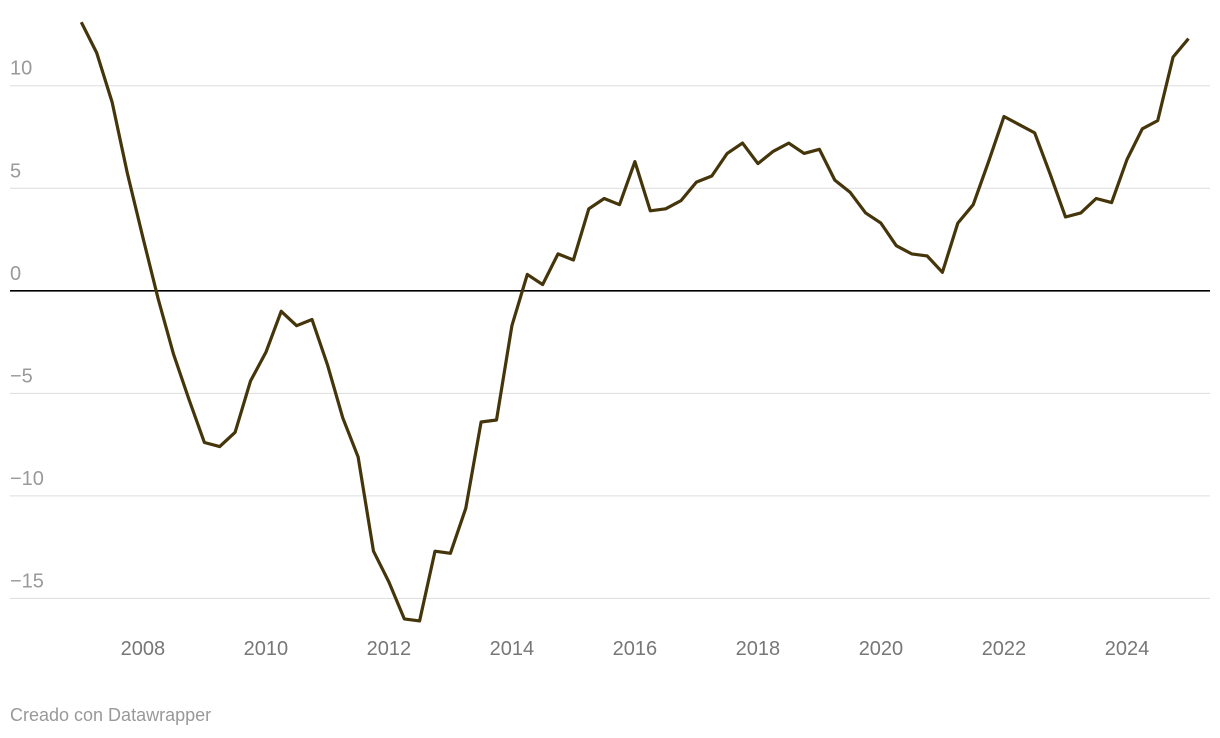 The image size is (1220, 738). I want to click on y-tick-label: −10, so click(27, 479).